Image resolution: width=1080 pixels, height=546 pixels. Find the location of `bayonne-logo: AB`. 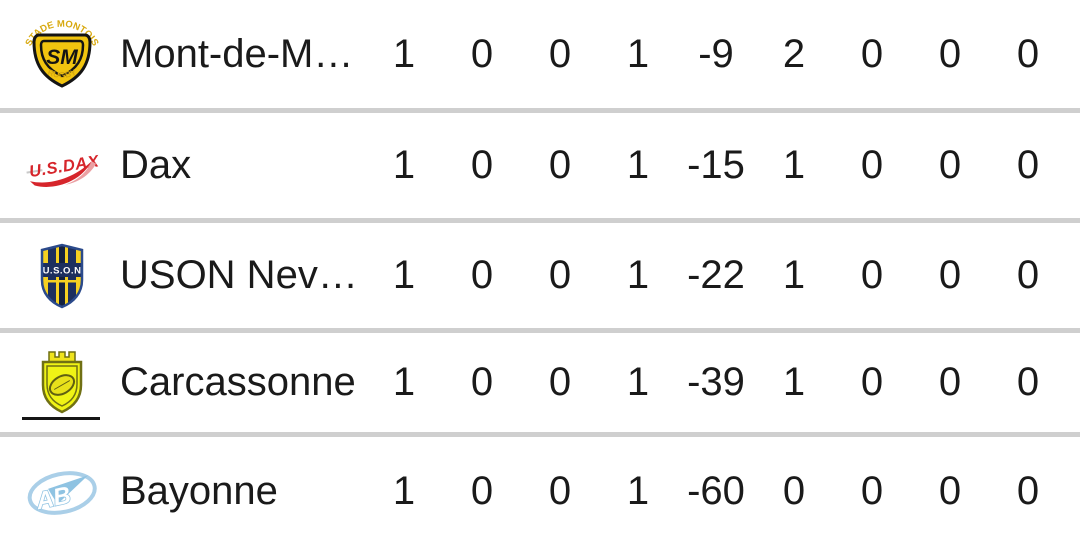

bayonne-logo: AB is located at coordinates (62, 493).